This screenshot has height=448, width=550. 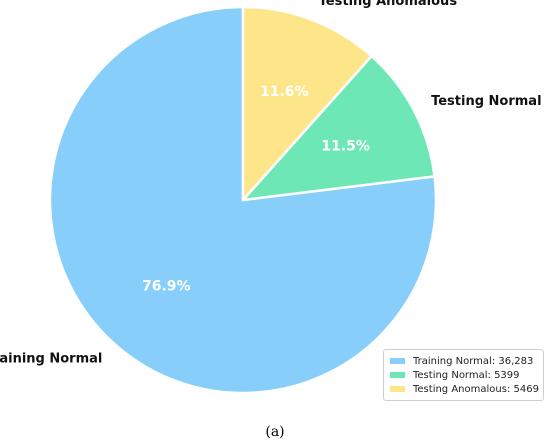 I want to click on pie-category-label: Testing Normal, so click(x=486, y=101).